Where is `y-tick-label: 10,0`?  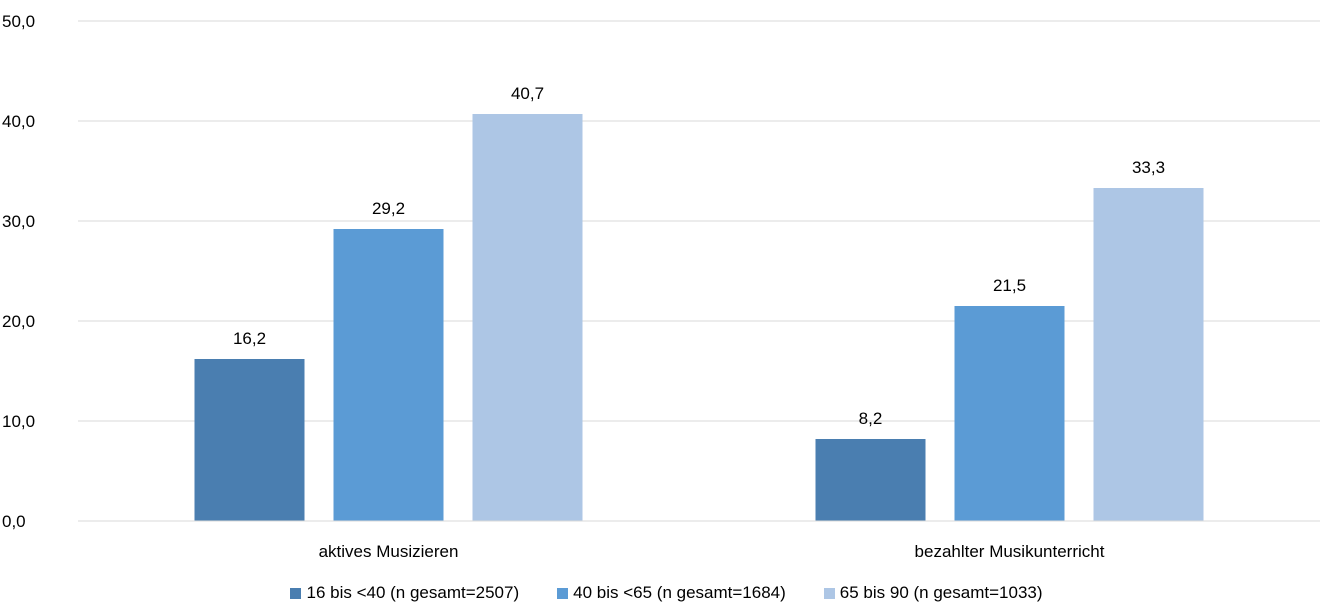
y-tick-label: 10,0 is located at coordinates (18, 421).